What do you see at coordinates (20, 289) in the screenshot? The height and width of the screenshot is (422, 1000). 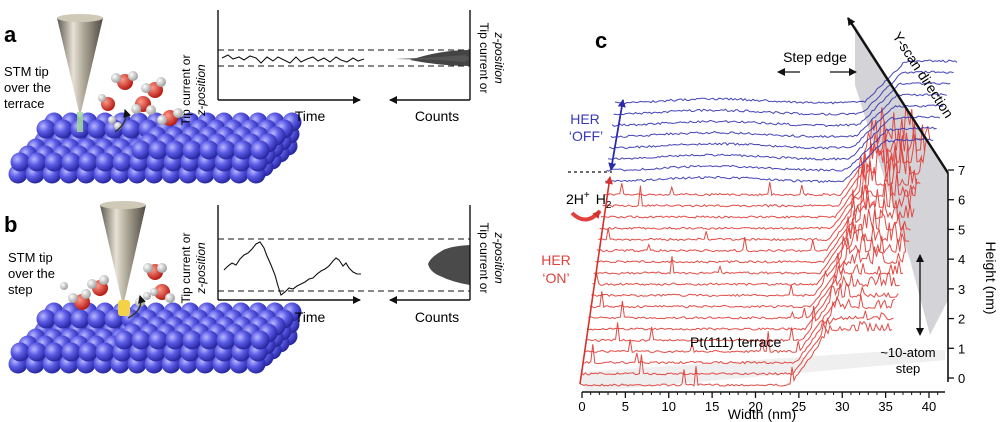 I see `tip-label-b-3: step` at bounding box center [20, 289].